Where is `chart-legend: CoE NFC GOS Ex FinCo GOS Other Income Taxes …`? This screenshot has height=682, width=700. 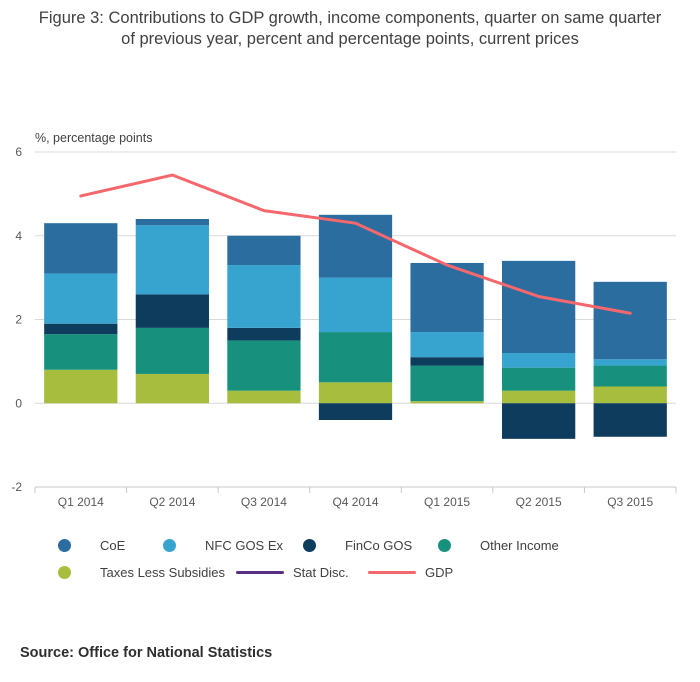
chart-legend: CoE NFC GOS Ex FinCo GOS Other Income Taxes … is located at coordinates (369, 559).